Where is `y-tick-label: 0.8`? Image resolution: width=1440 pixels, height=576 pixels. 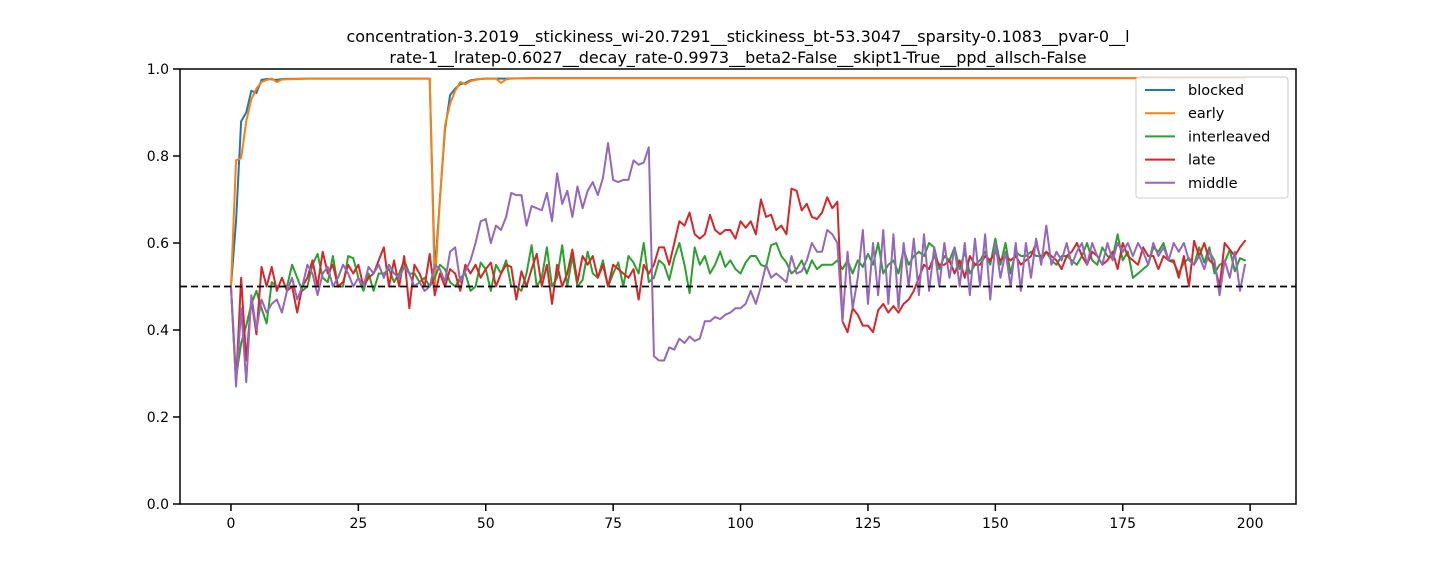 y-tick-label: 0.8 is located at coordinates (158, 157).